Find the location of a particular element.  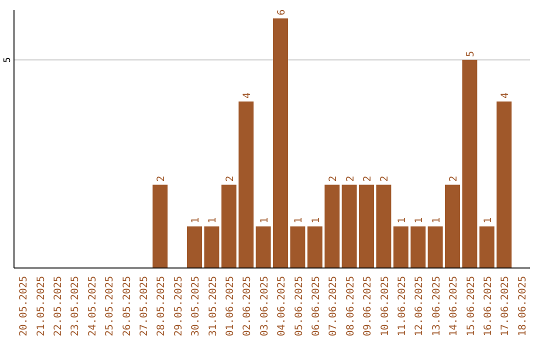

x-tick-label: 13.06.2025 is located at coordinates (436, 306).